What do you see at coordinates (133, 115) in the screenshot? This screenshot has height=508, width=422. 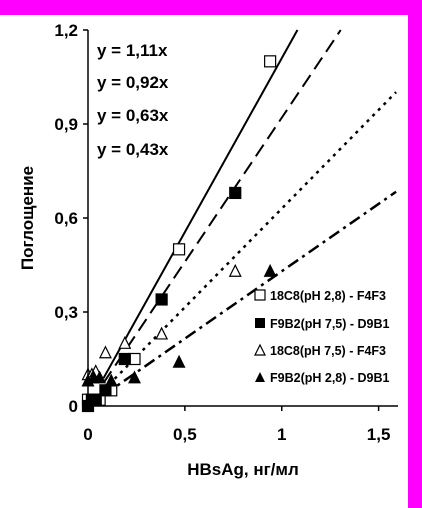 I see `equation-3: y = 0,63x` at bounding box center [133, 115].